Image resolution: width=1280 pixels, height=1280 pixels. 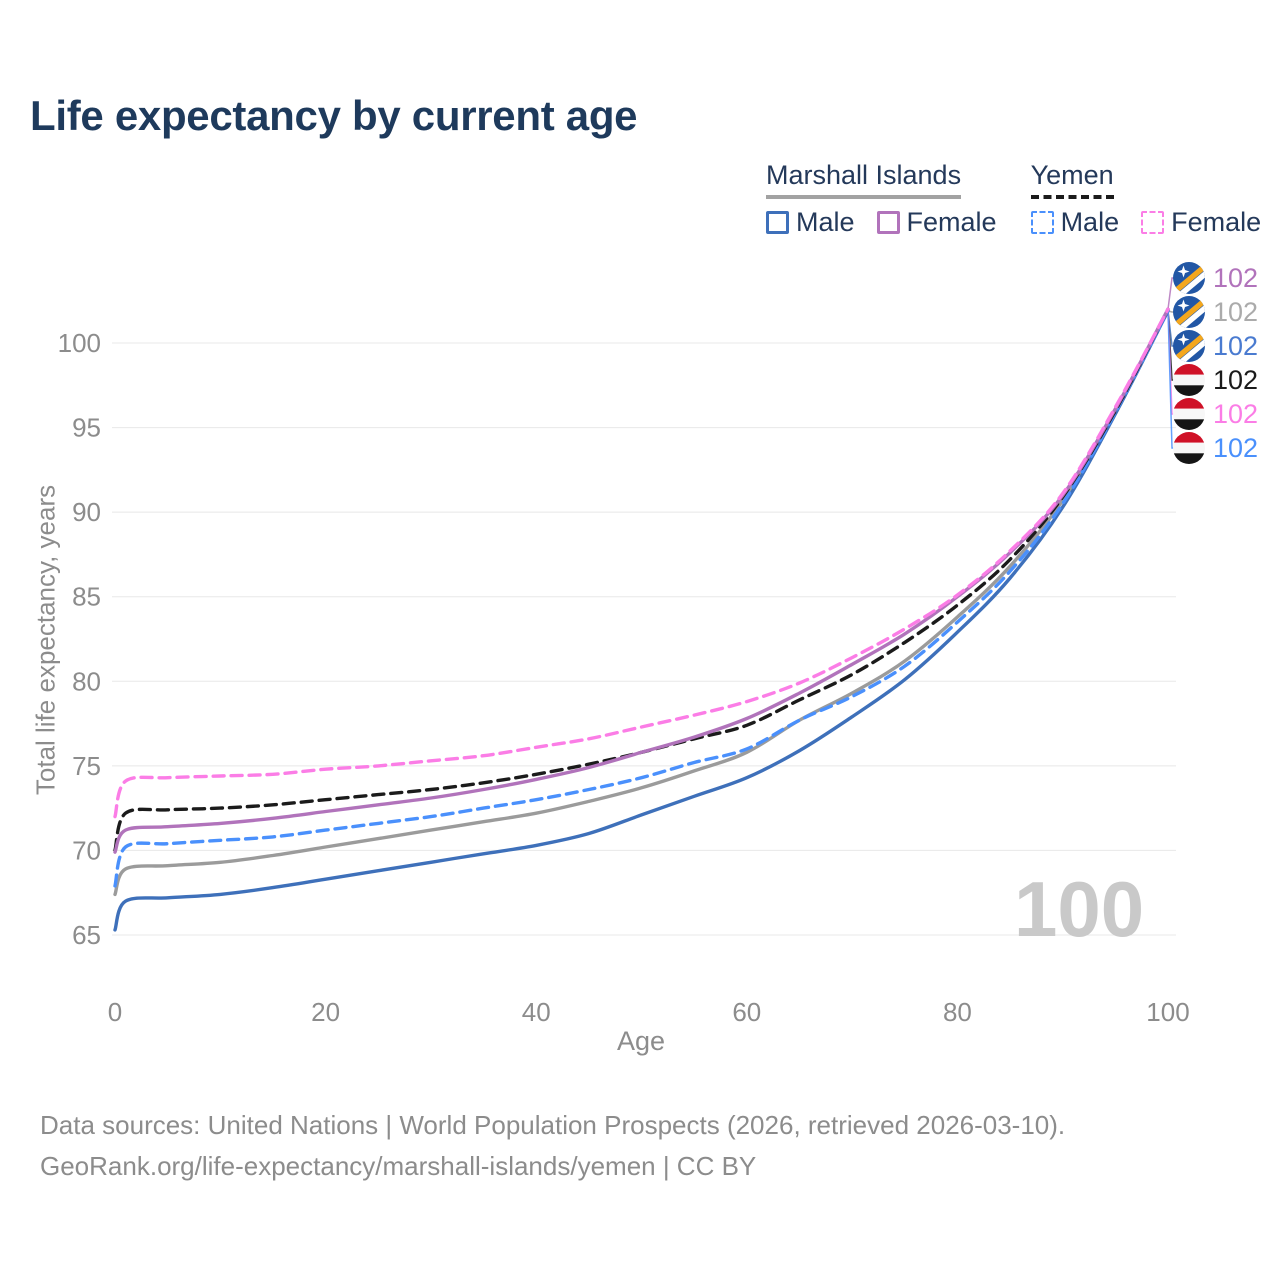 I want to click on y-axis-title: Total life expectancy, years, so click(x=45, y=640).